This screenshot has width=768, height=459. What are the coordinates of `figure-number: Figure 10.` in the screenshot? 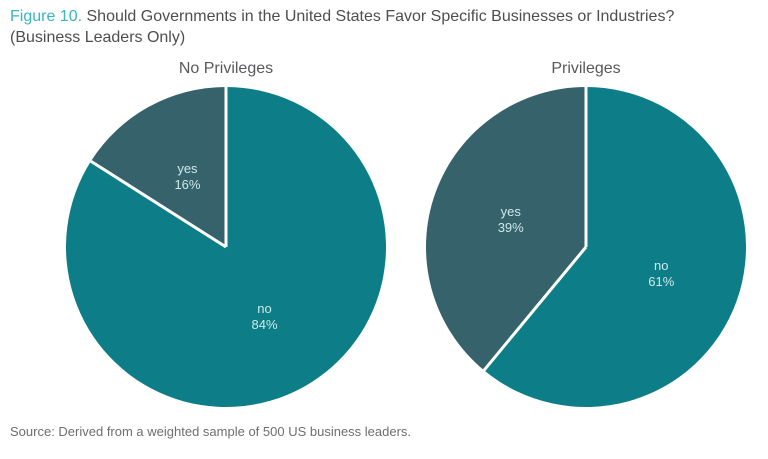 It's located at (46, 16).